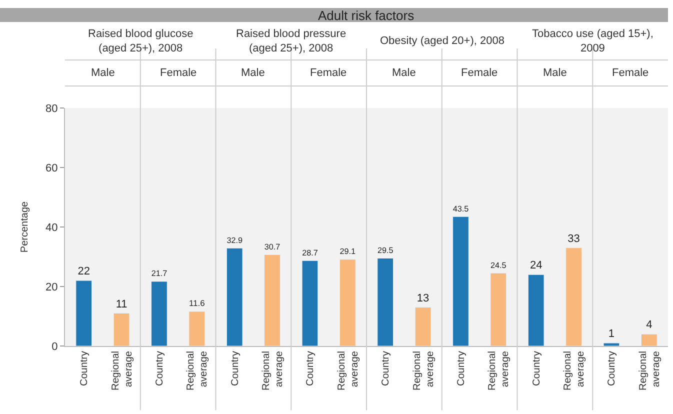 Image resolution: width=673 pixels, height=414 pixels. I want to click on data-label: 29.5, so click(385, 251).